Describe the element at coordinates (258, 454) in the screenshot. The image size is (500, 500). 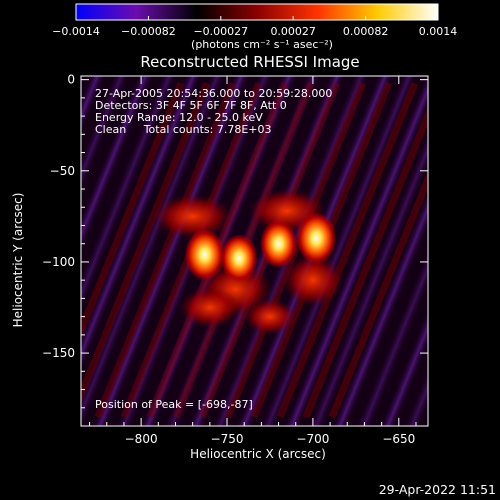
I see `x-axis-label: Heliocentric X (arcsec)` at that location.